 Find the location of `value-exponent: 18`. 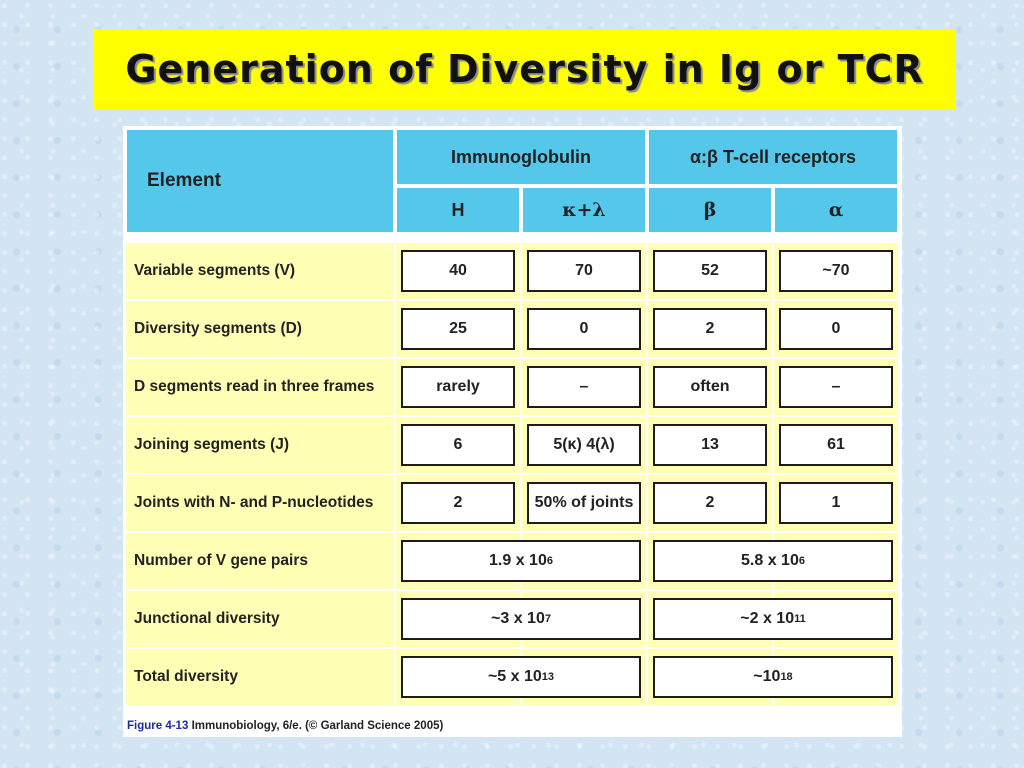

value-exponent: 18 is located at coordinates (786, 677).